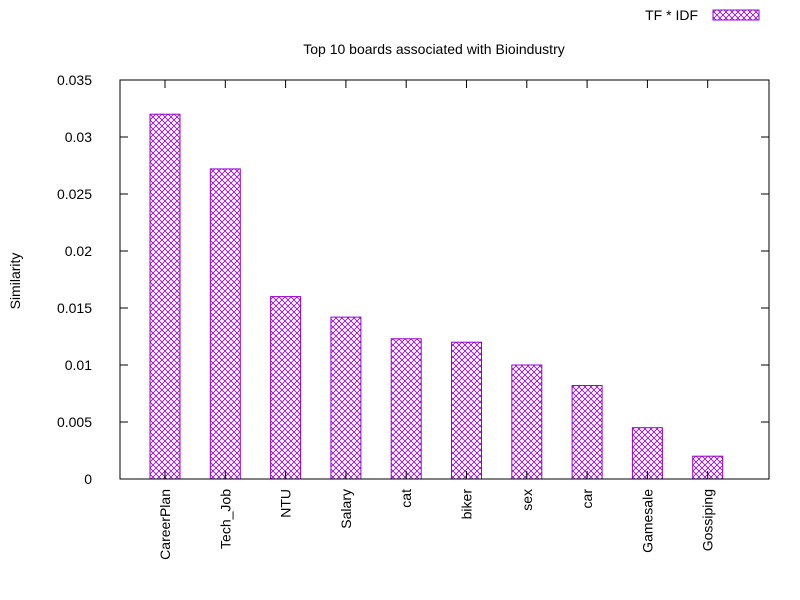 The width and height of the screenshot is (800, 600). I want to click on x-tick-label: NTU, so click(286, 503).